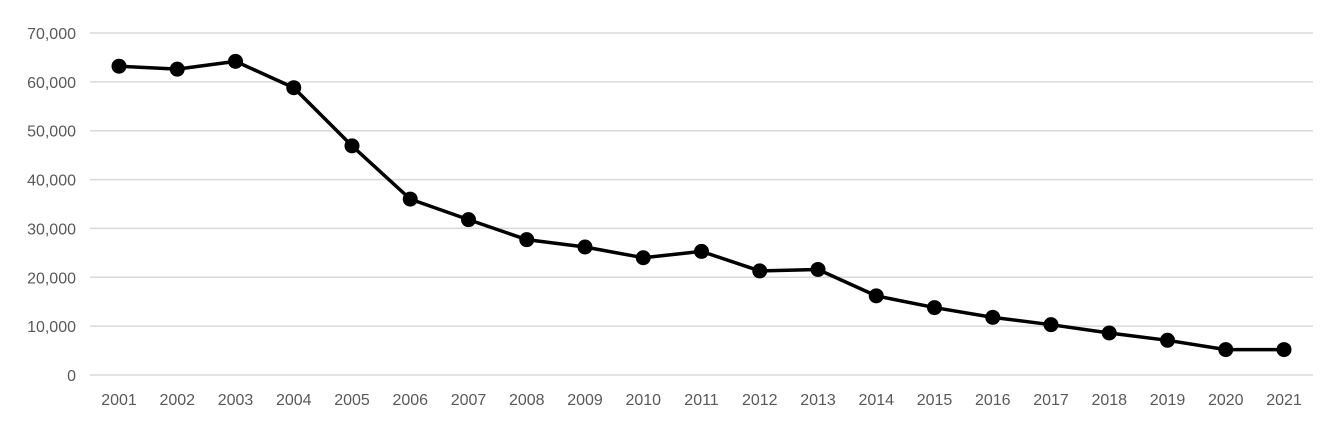 This screenshot has height=426, width=1335. Describe the element at coordinates (818, 400) in the screenshot. I see `x-tick-label: 2013` at that location.